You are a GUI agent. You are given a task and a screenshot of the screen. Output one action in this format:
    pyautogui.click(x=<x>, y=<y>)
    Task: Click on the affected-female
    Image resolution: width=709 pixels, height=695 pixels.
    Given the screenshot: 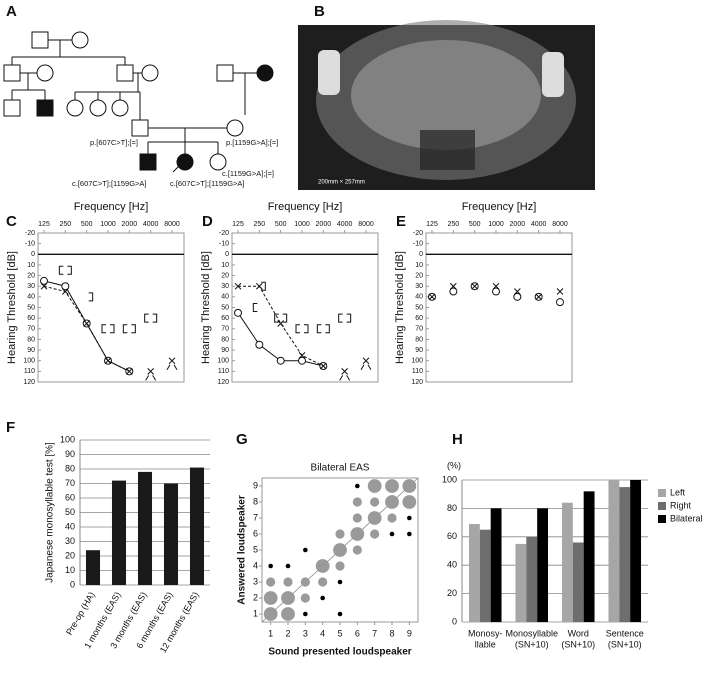 What is the action you would take?
    pyautogui.click(x=265, y=73)
    